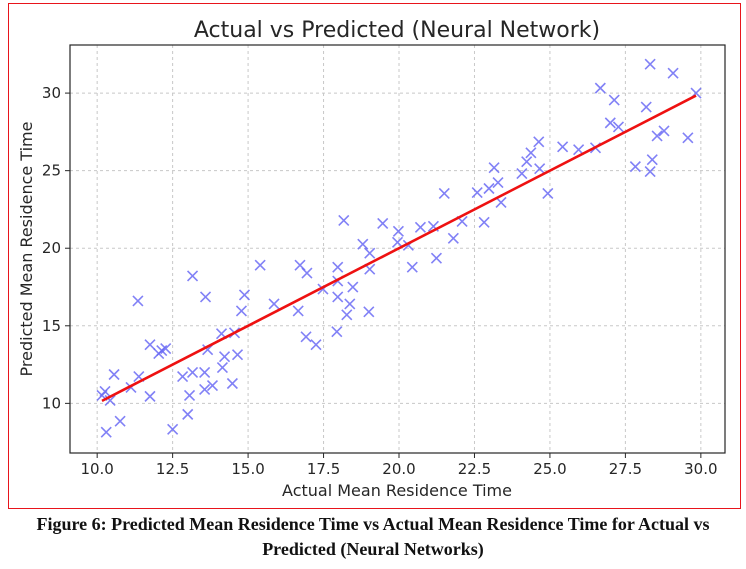 Image resolution: width=746 pixels, height=569 pixels. What do you see at coordinates (700, 469) in the screenshot?
I see `x-tick-label: 30.0` at bounding box center [700, 469].